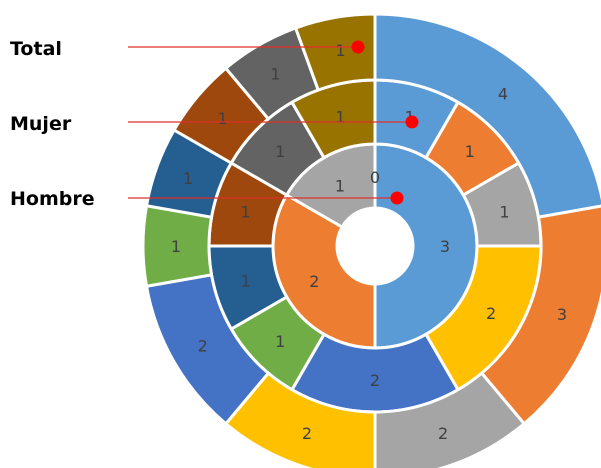  Describe the element at coordinates (504, 211) in the screenshot. I see `mujer-slice-label-2: 1` at that location.